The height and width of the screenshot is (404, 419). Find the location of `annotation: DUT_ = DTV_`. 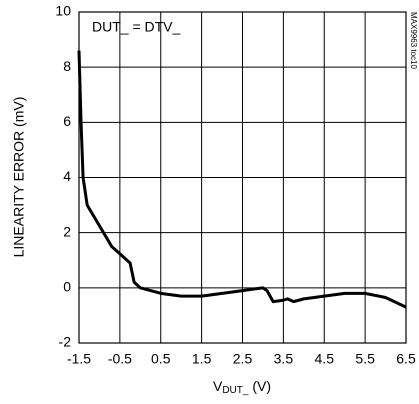

annotation: DUT_ = DTV_ is located at coordinates (136, 27).